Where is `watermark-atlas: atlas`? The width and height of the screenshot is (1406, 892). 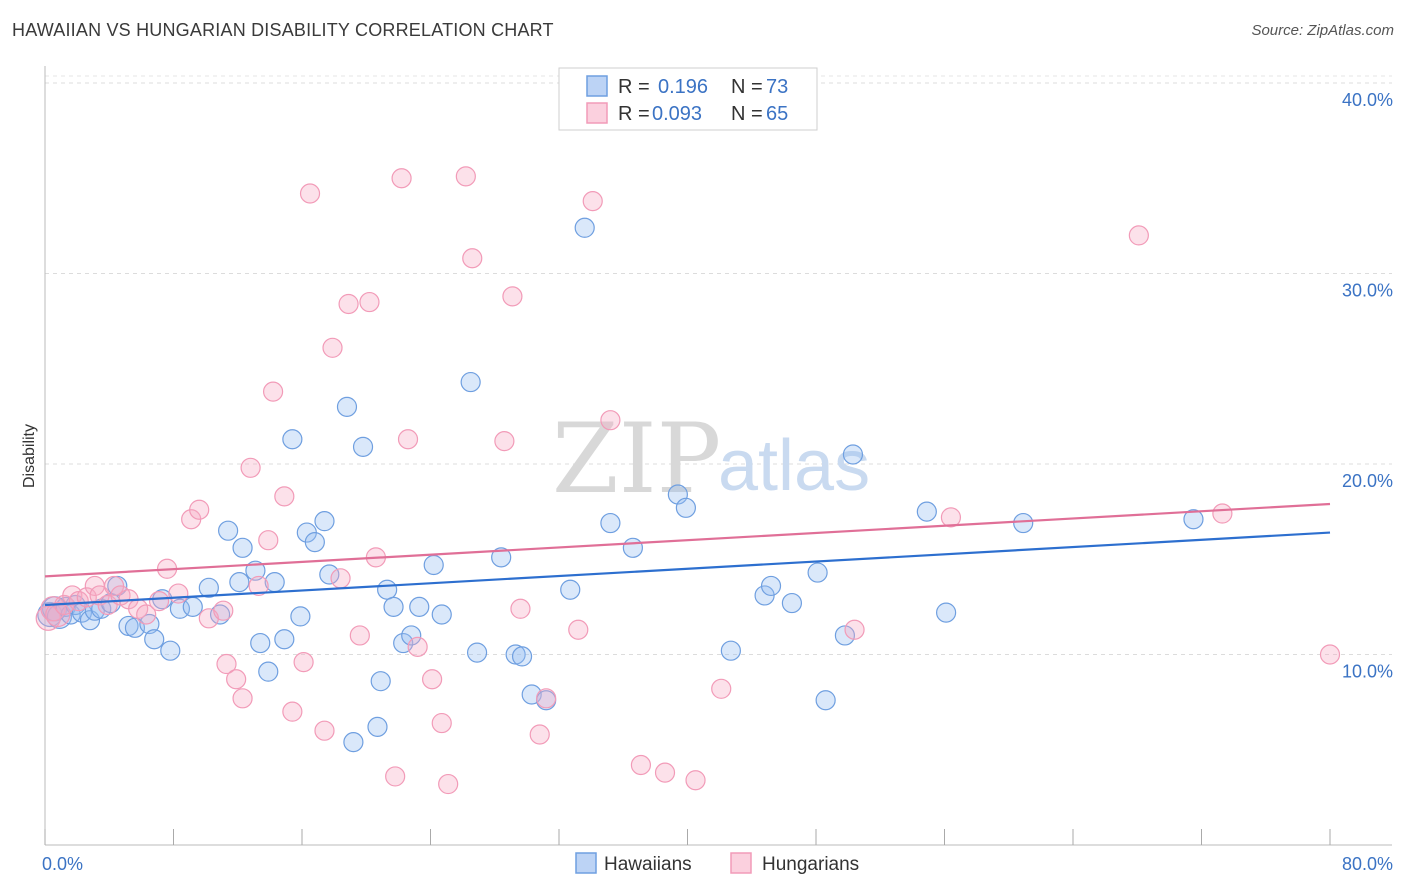 watermark-atlas: atlas is located at coordinates (794, 466).